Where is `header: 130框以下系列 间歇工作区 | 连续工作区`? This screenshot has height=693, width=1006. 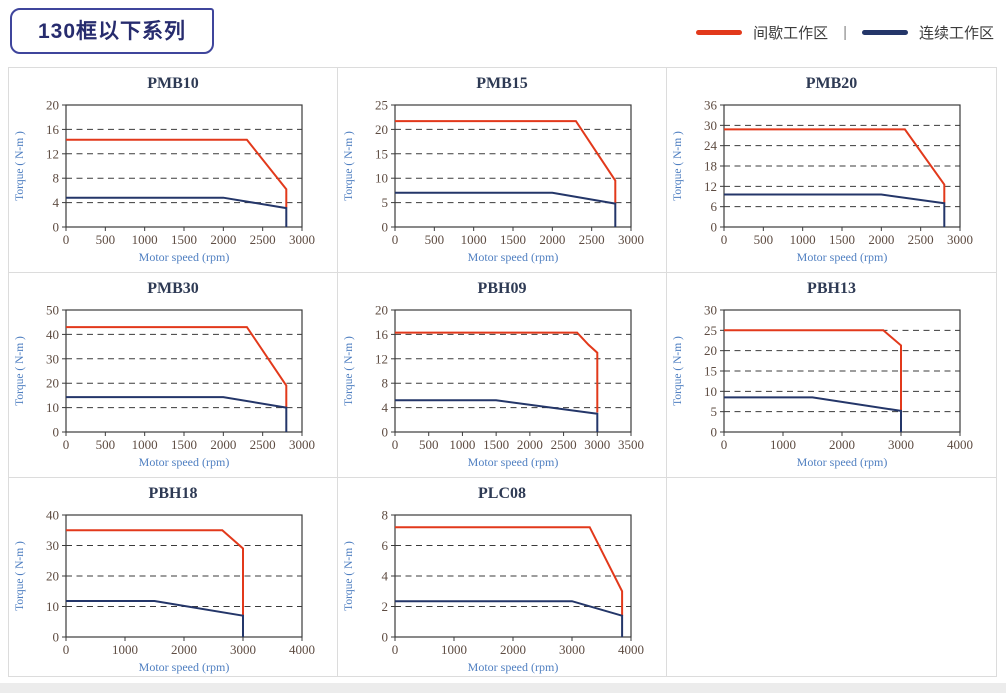
header: 130框以下系列 间歇工作区 | 连续工作区 is located at coordinates (503, 30).